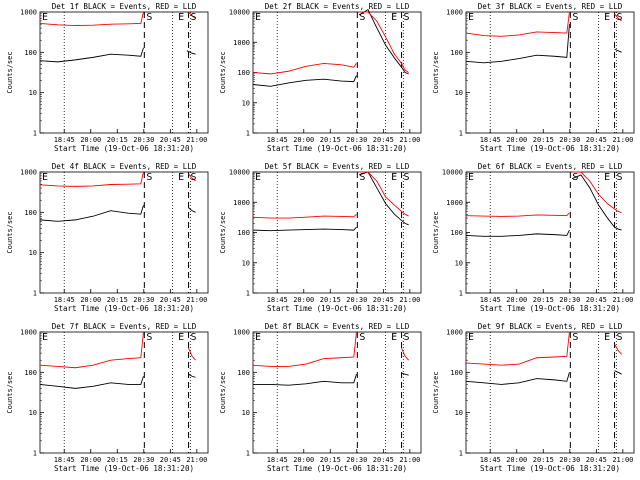  What do you see at coordinates (124, 326) in the screenshot?
I see `panel-title: Det 7f BLACK = Events, RED = LLD` at bounding box center [124, 326].